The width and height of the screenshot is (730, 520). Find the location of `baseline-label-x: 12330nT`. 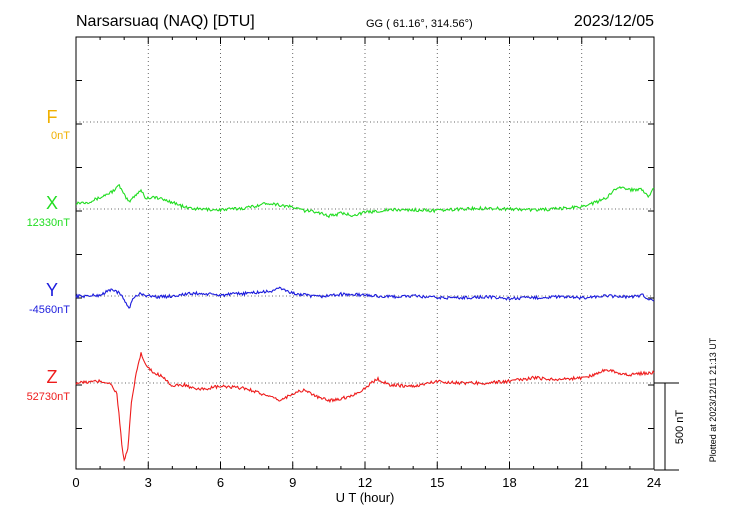

baseline-label-x: 12330nT is located at coordinates (49, 223).